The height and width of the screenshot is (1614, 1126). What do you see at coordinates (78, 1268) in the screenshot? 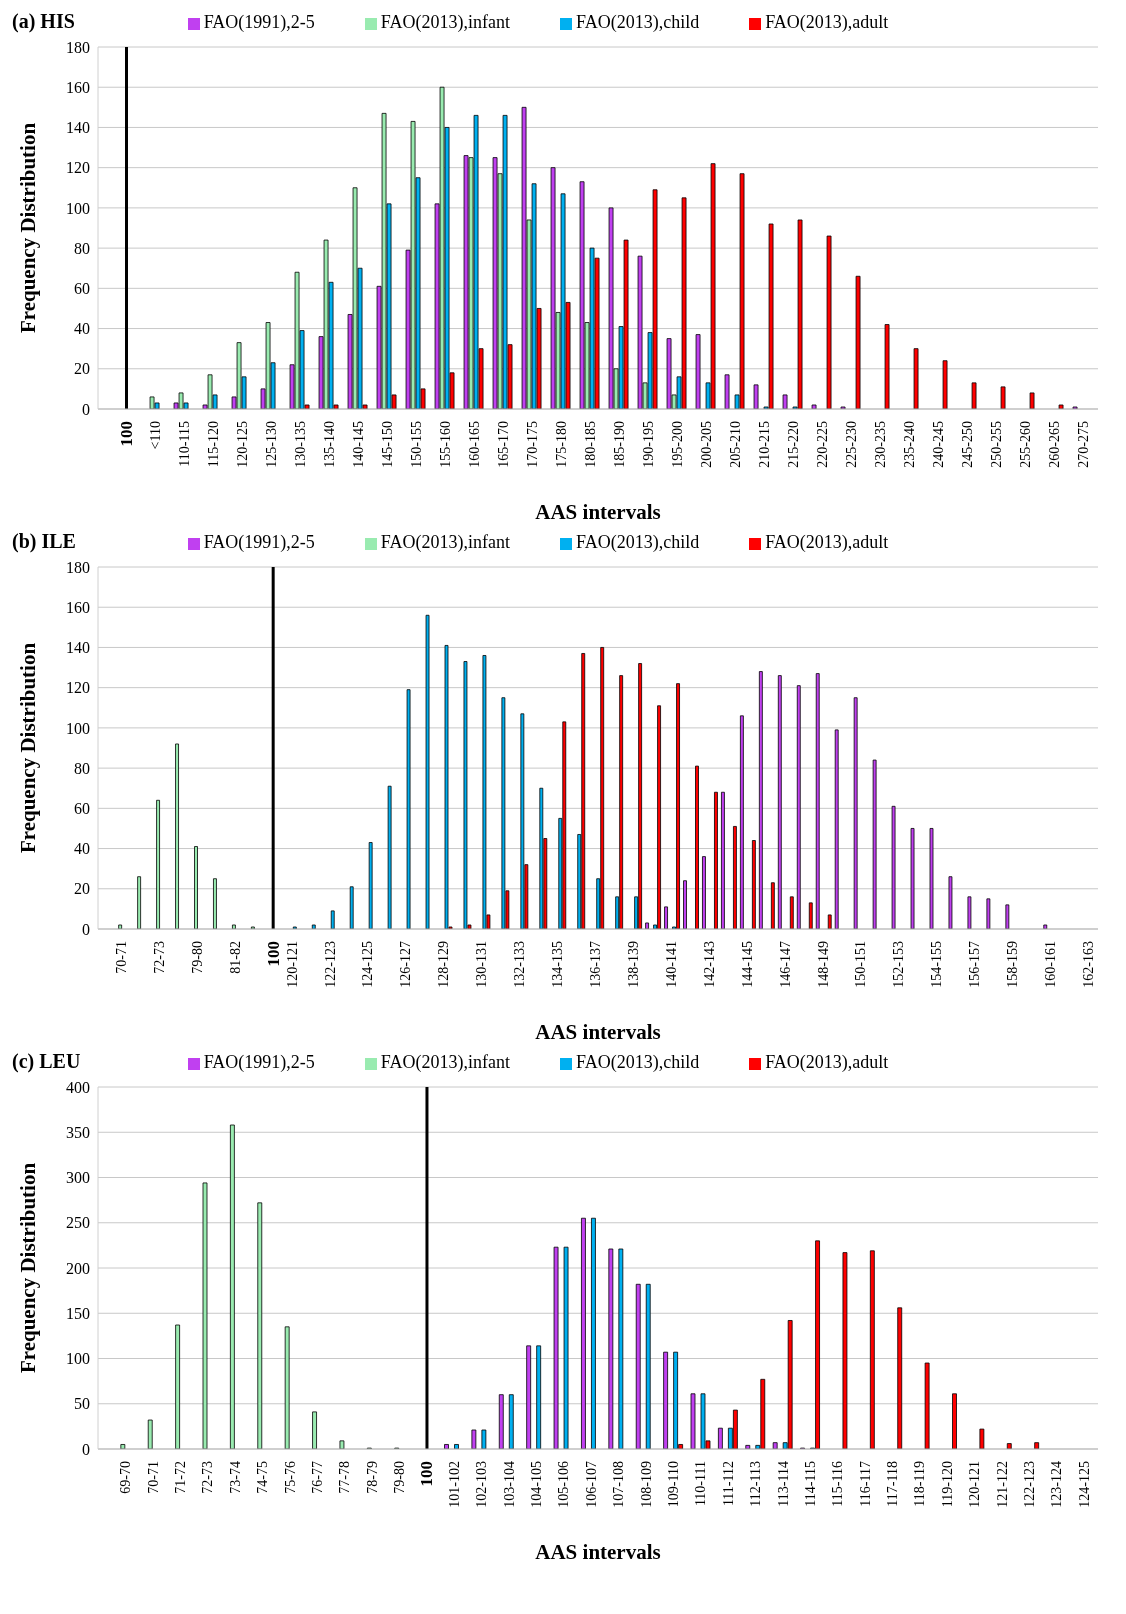
I see `y-tick-label: 200` at bounding box center [78, 1268].